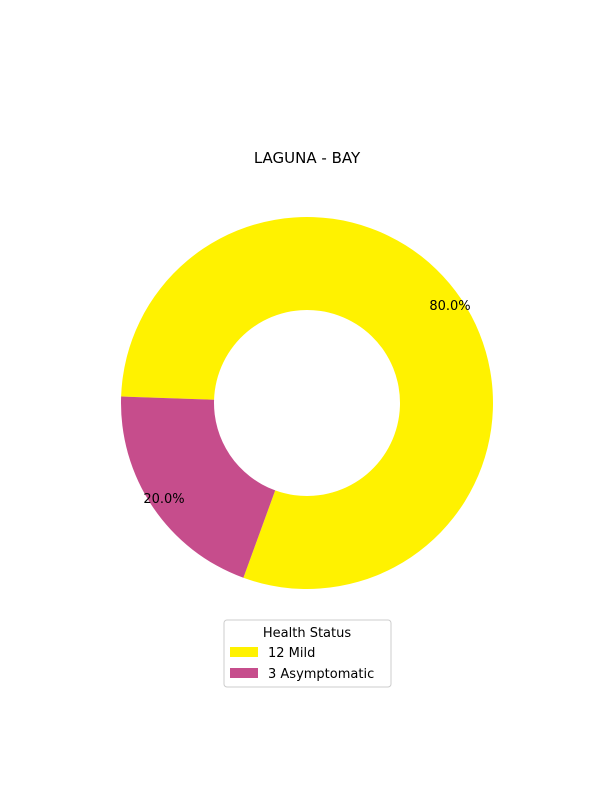 The height and width of the screenshot is (800, 600). Describe the element at coordinates (449, 306) in the screenshot. I see `slice-label-mild: 80.0%` at that location.